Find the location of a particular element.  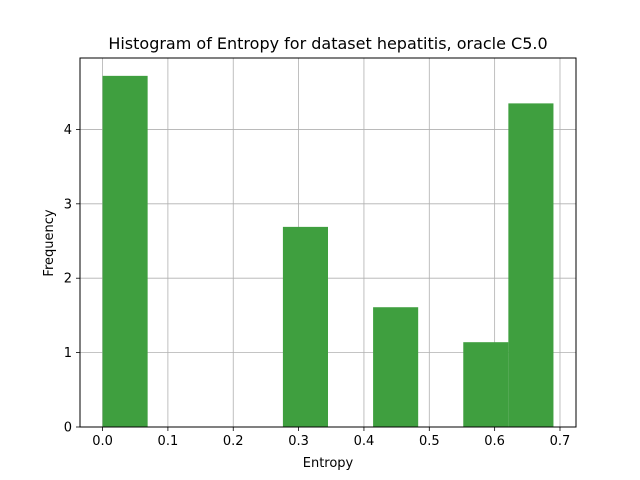

x-tick-label: 0.7 is located at coordinates (560, 441).